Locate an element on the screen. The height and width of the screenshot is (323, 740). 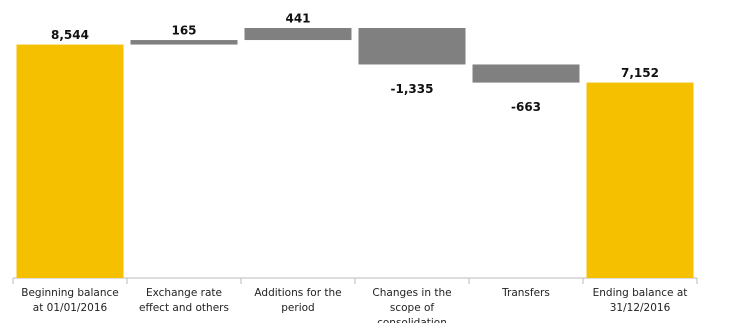
value-label: 7,152 is located at coordinates (640, 73).